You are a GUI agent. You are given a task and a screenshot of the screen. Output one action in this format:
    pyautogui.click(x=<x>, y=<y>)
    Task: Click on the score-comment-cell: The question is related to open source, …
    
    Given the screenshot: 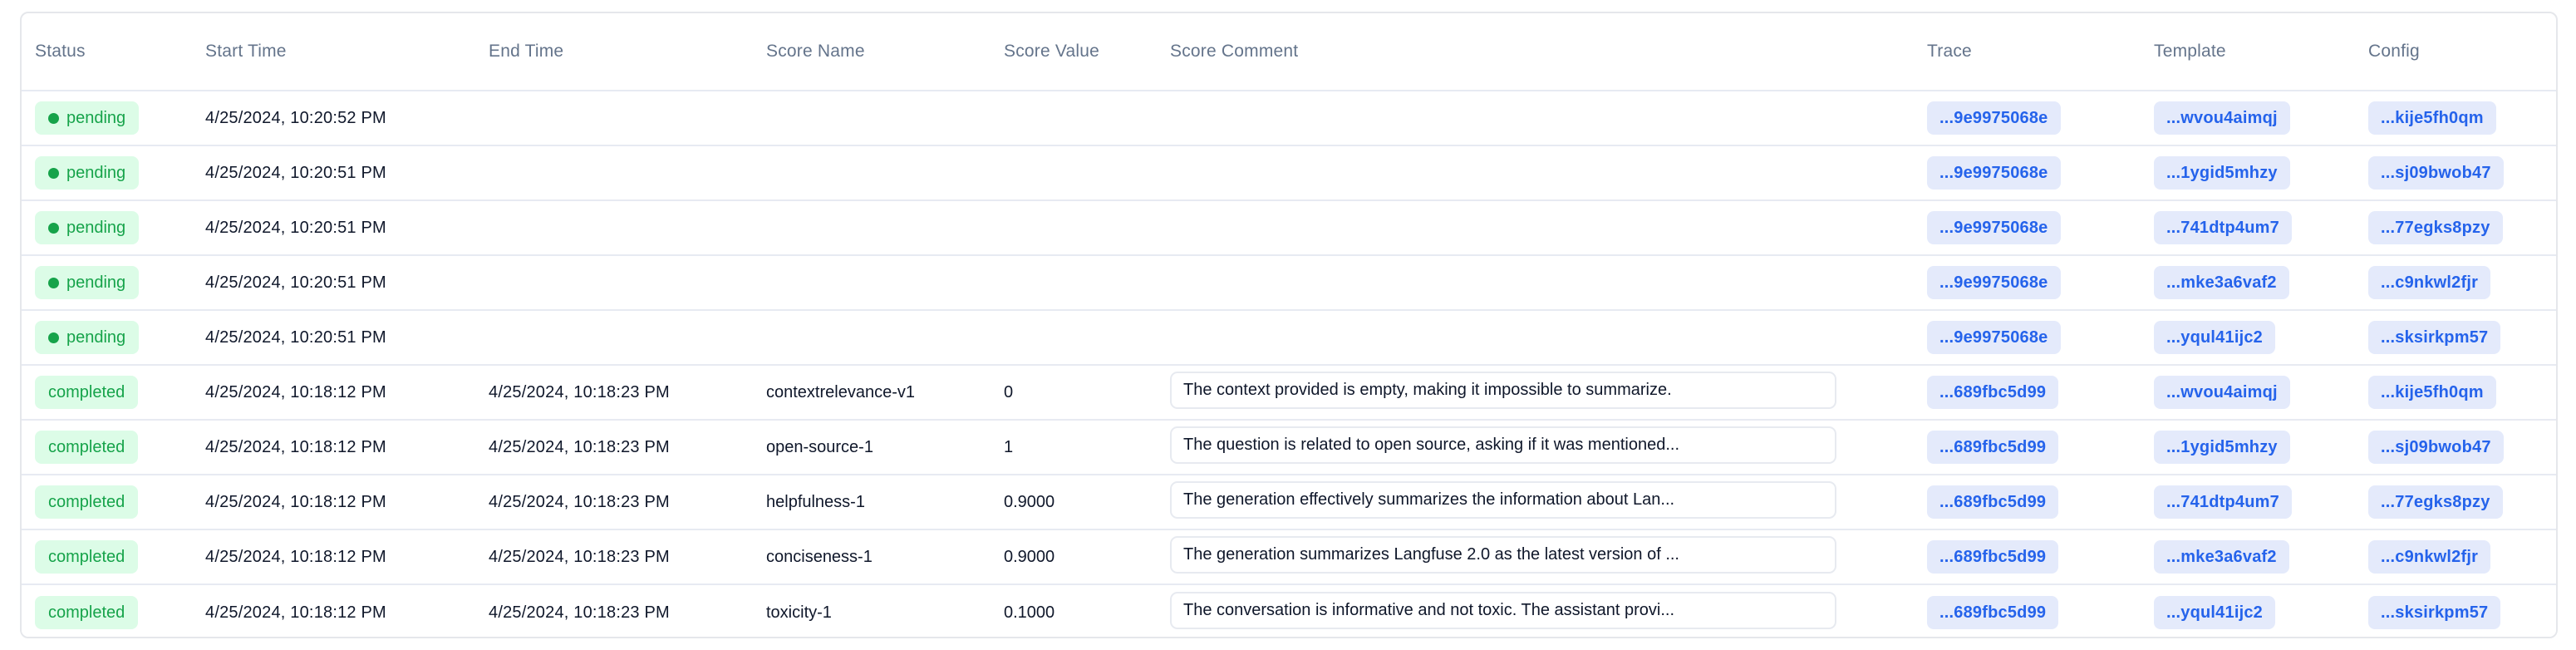 What is the action you would take?
    pyautogui.click(x=1548, y=448)
    